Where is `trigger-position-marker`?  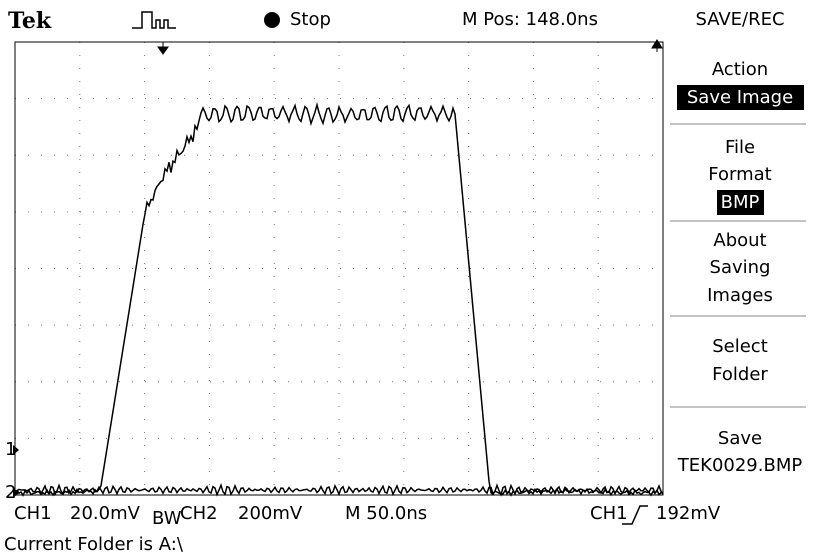
trigger-position-marker is located at coordinates (163, 48).